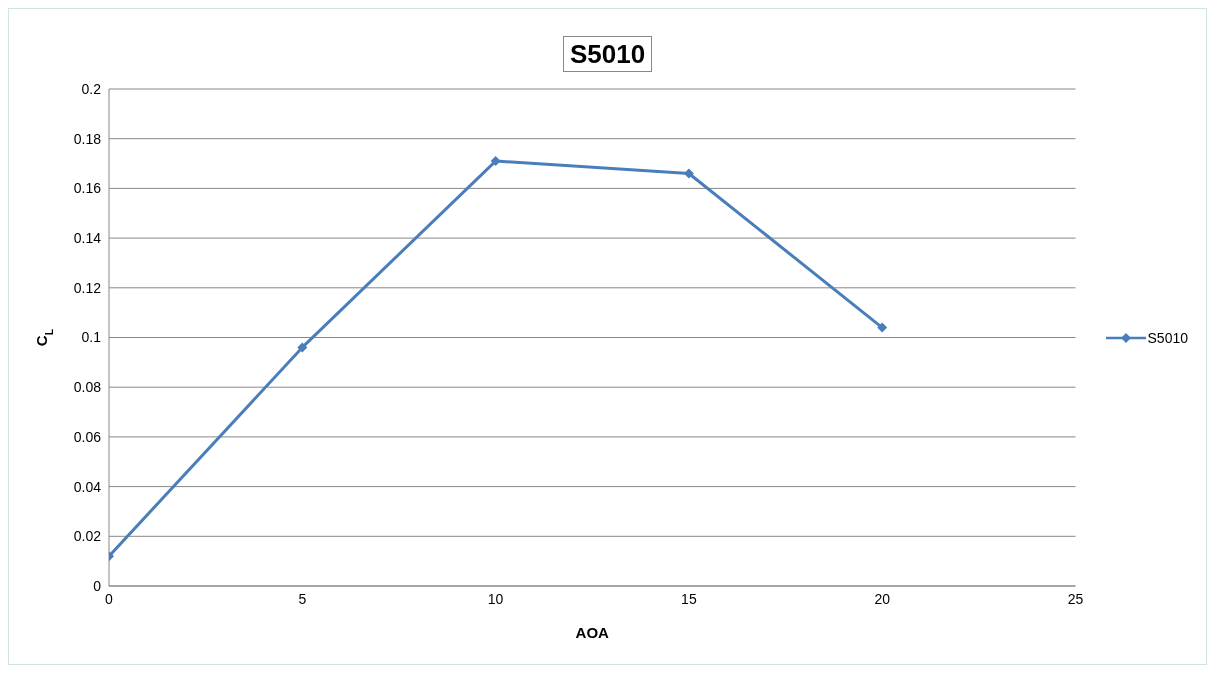 The height and width of the screenshot is (673, 1215). Describe the element at coordinates (87, 138) in the screenshot. I see `y-tick-label: 0.18` at that location.